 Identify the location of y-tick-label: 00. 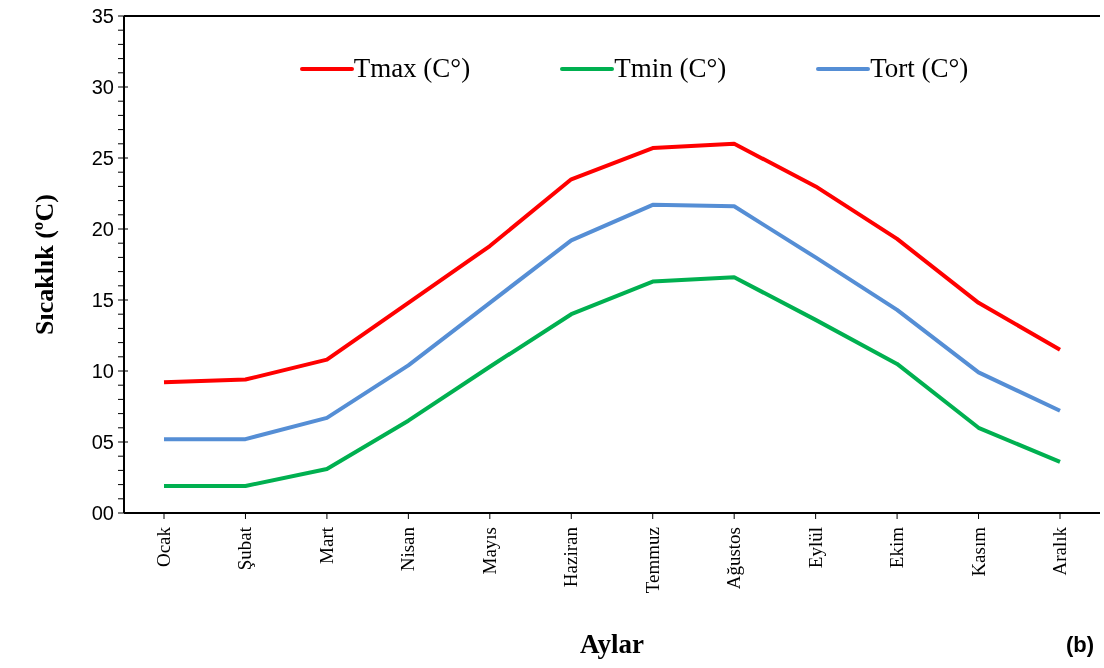
(102, 513).